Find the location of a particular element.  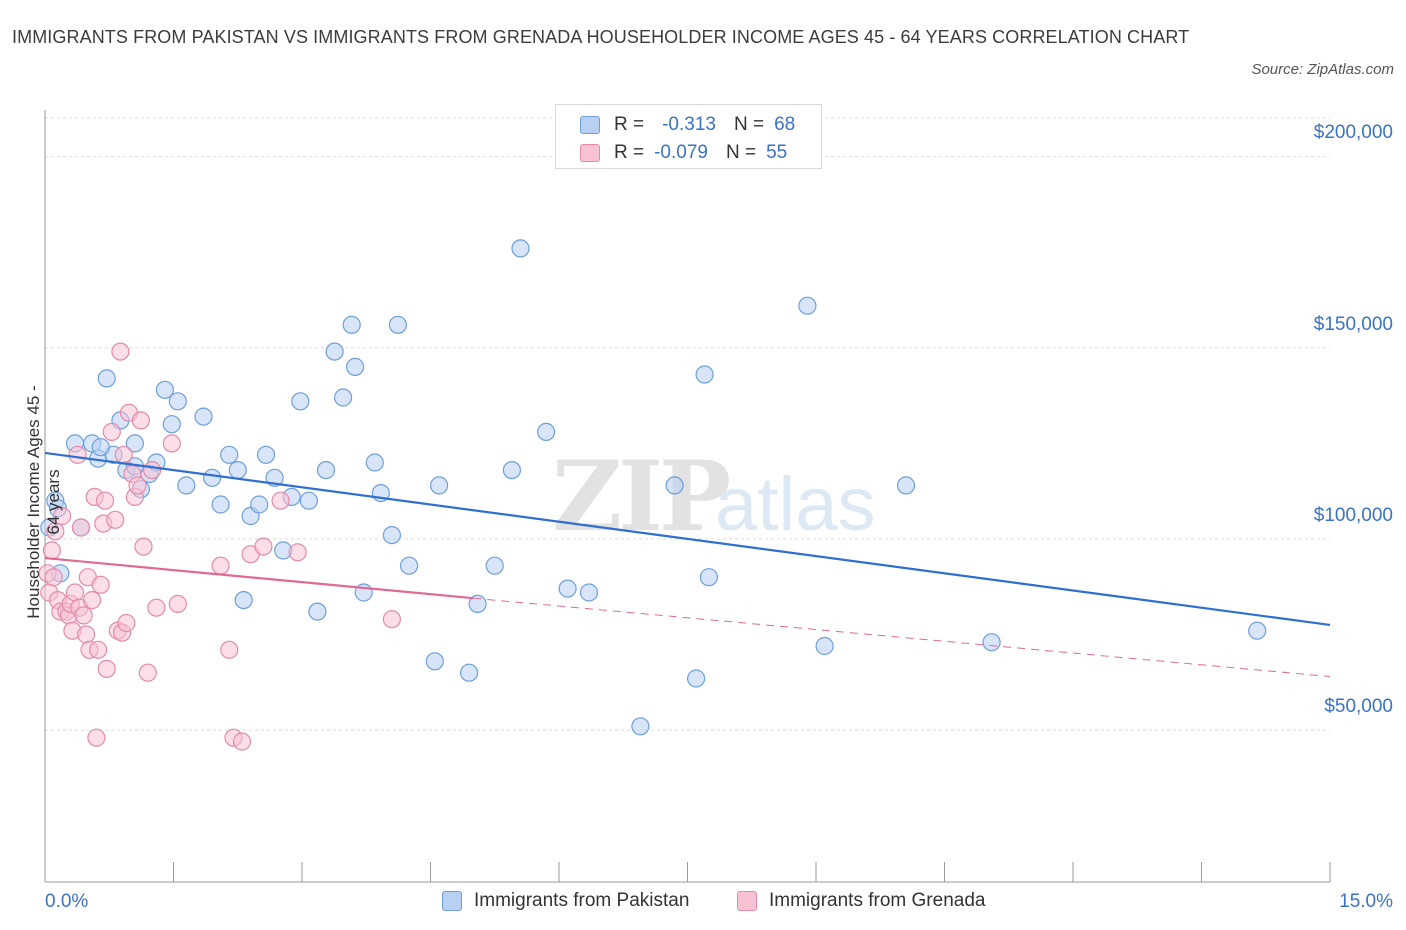

pakistan-swatch is located at coordinates (590, 125).